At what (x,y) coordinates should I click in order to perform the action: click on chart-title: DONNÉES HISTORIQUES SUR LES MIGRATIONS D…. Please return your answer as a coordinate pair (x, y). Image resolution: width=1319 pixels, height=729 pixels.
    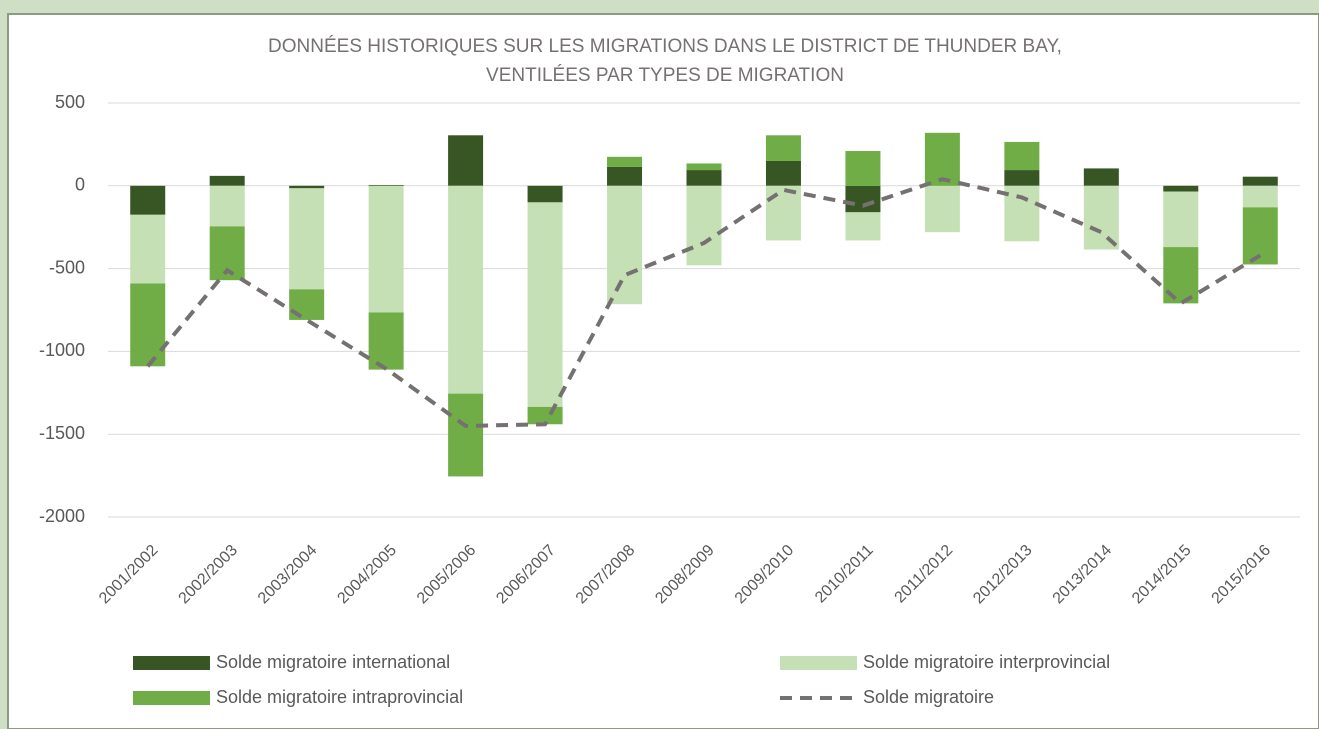
    Looking at the image, I should click on (665, 46).